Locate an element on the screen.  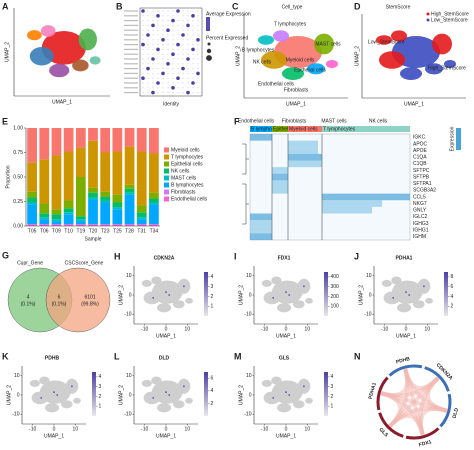
x-tick-label: 10 is located at coordinates (188, 329).